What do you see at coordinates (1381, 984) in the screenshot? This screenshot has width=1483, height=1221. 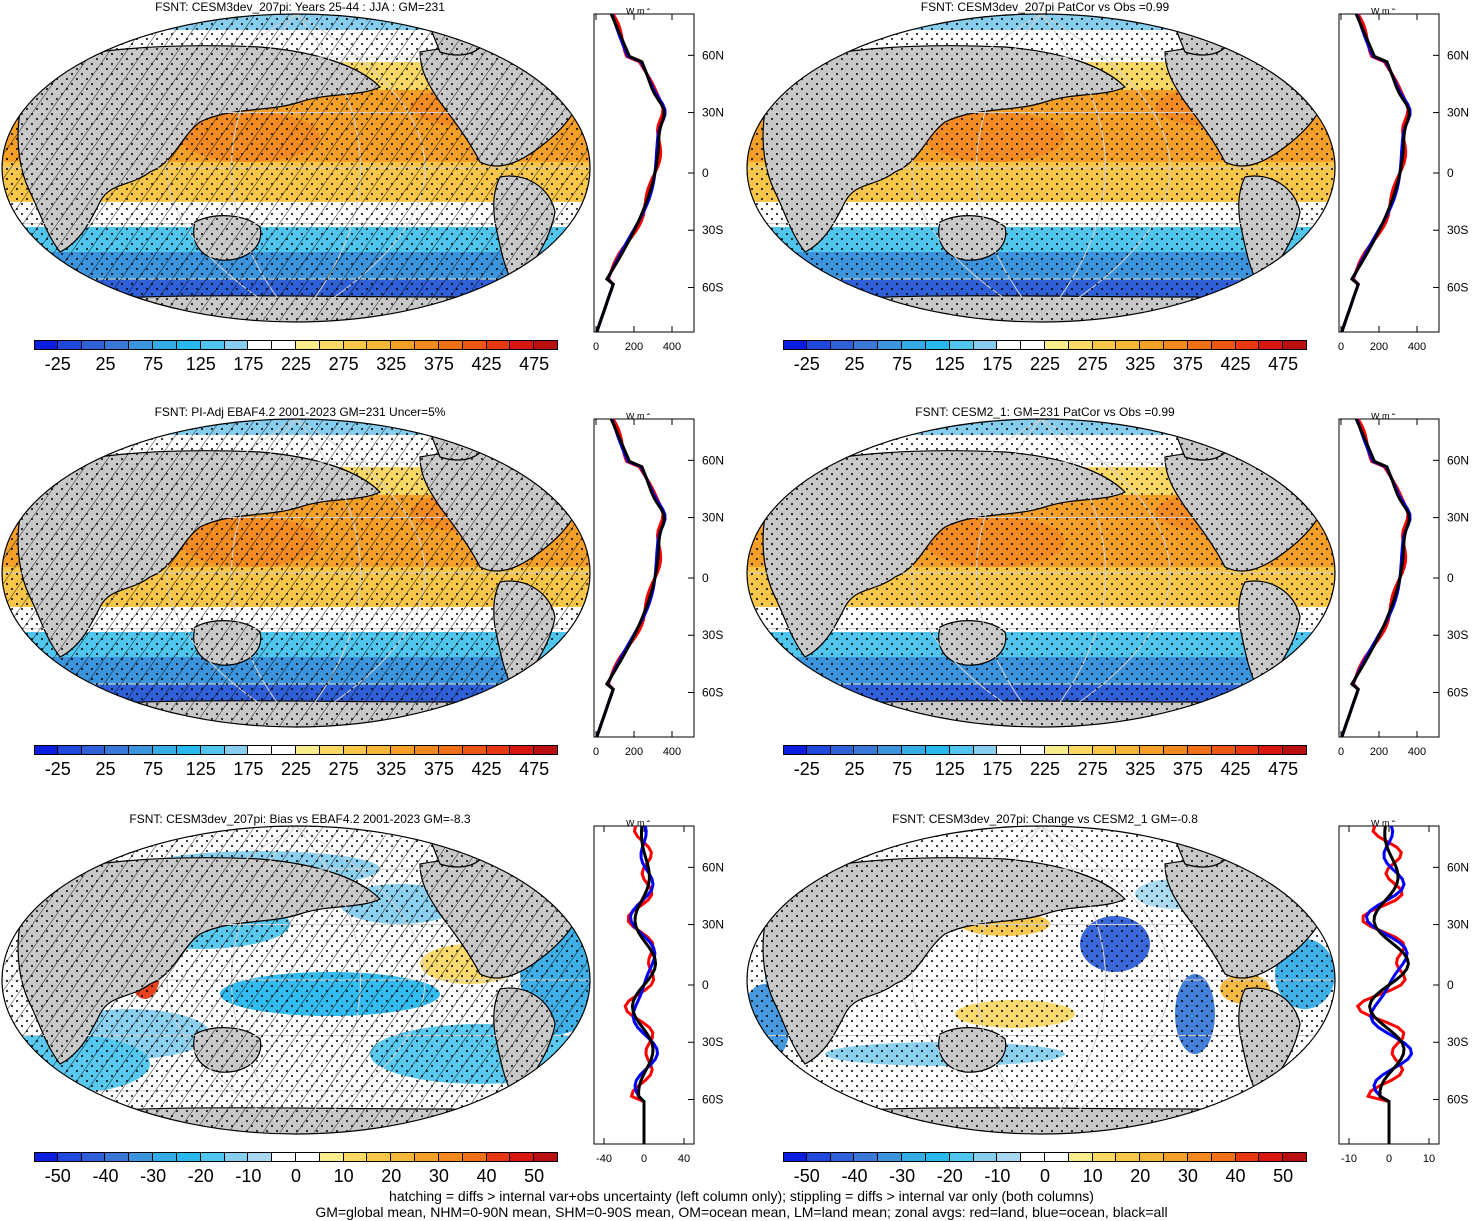 I see `zonal-curve-land` at bounding box center [1381, 984].